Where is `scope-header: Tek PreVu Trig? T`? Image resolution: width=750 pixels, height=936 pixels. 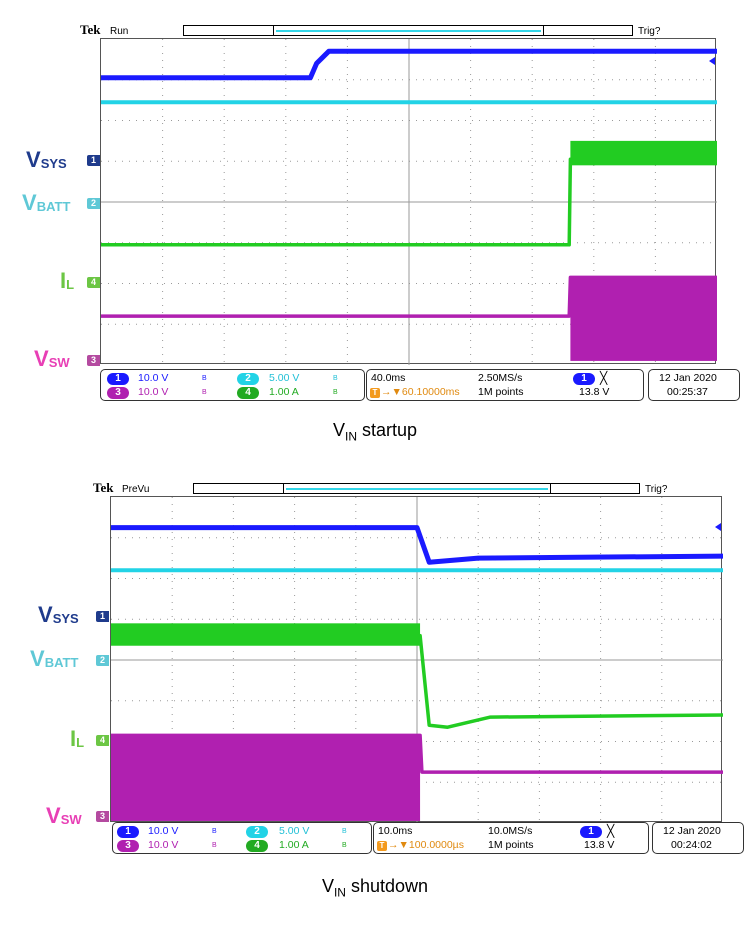 scope-header: Tek PreVu Trig? T is located at coordinates (375, 489).